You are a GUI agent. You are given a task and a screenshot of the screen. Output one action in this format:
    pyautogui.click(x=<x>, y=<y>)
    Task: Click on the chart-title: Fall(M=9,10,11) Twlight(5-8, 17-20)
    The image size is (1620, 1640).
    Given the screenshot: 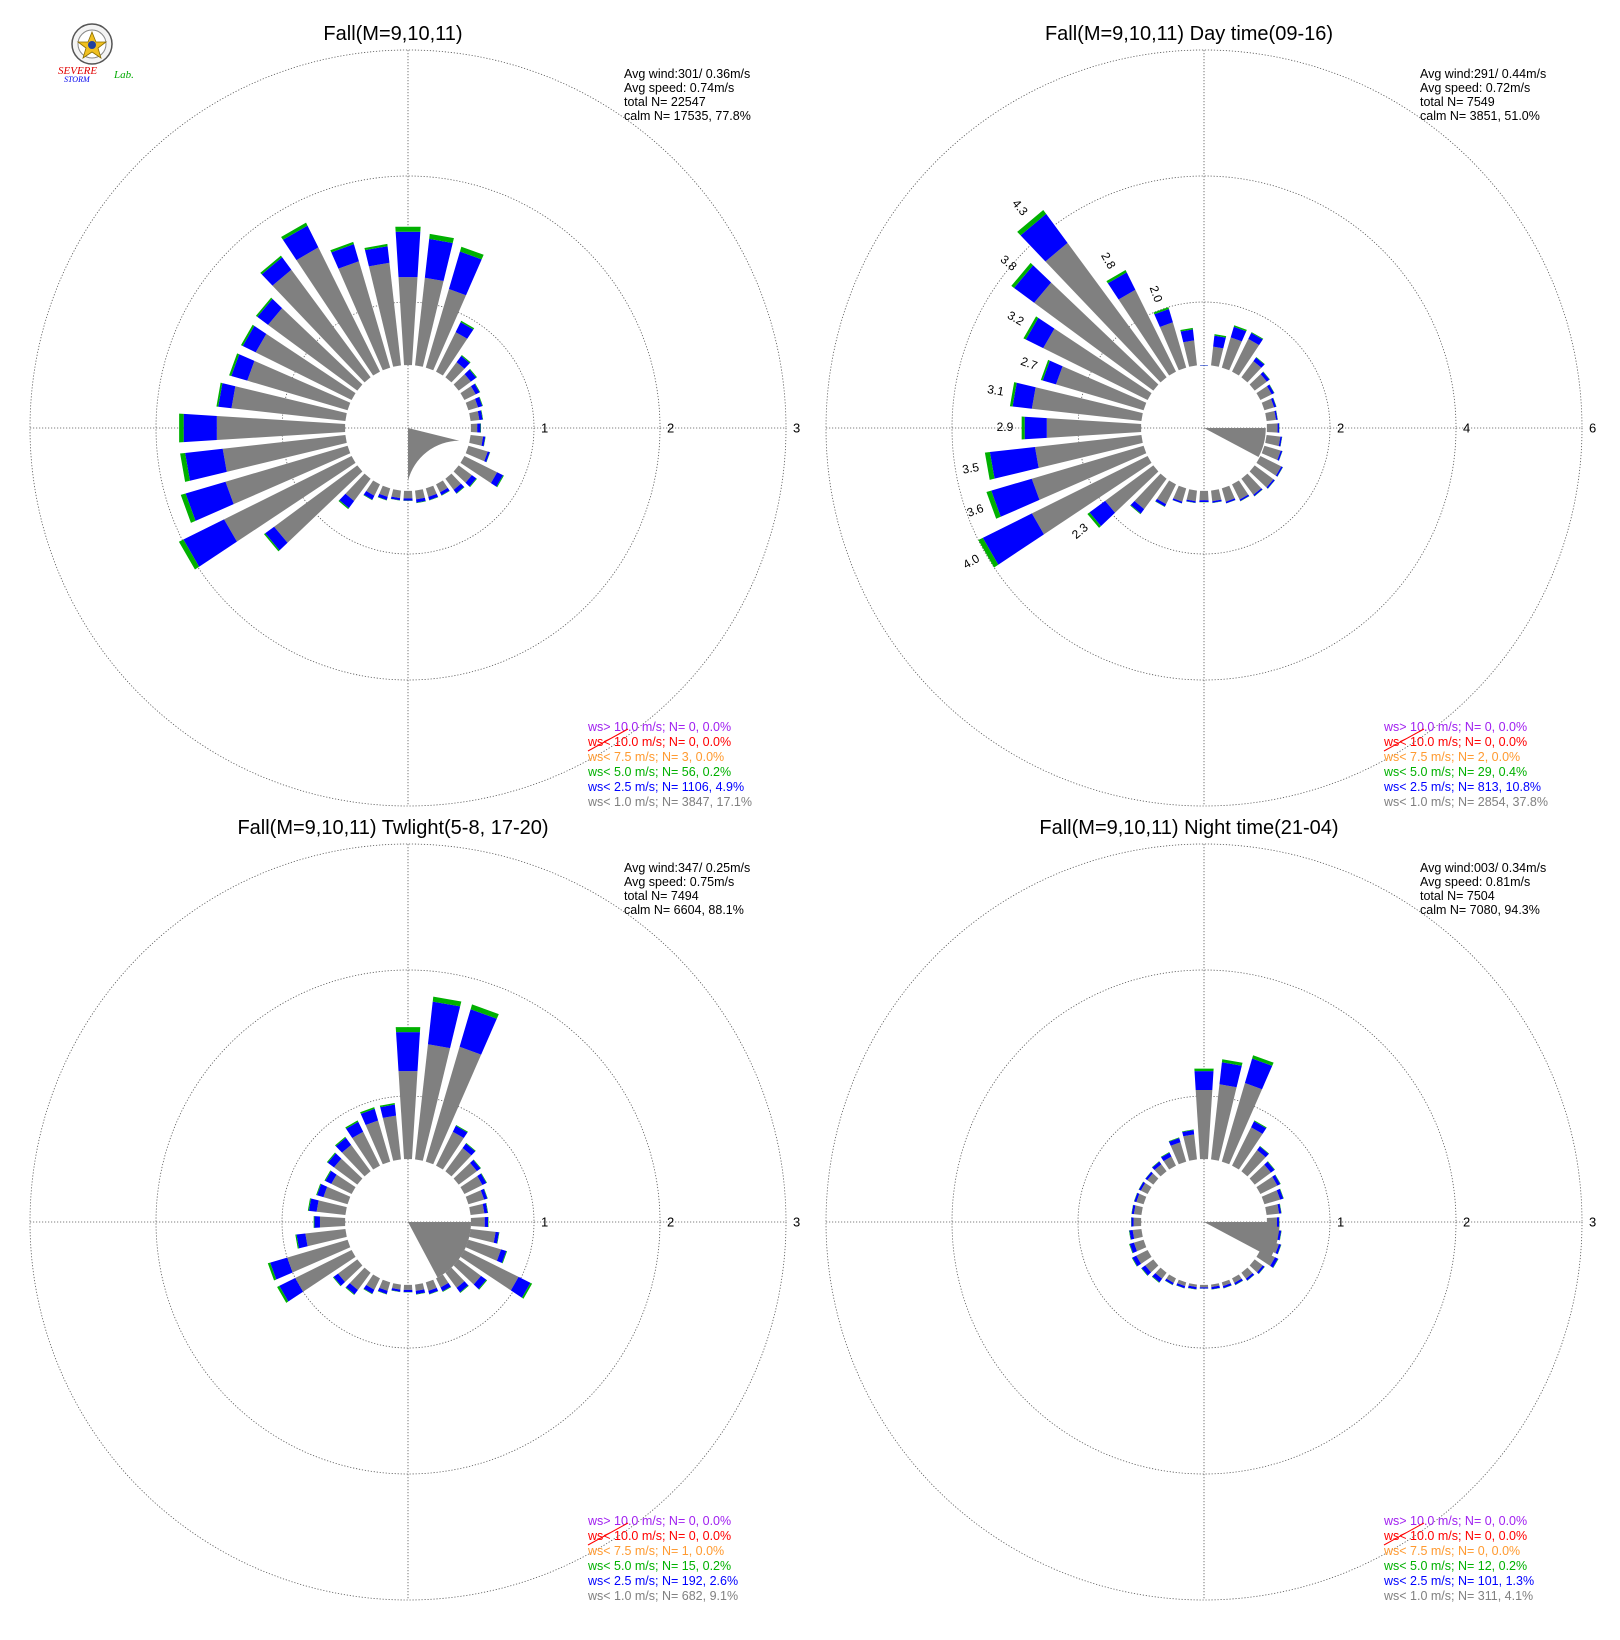 What is the action you would take?
    pyautogui.click(x=392, y=828)
    